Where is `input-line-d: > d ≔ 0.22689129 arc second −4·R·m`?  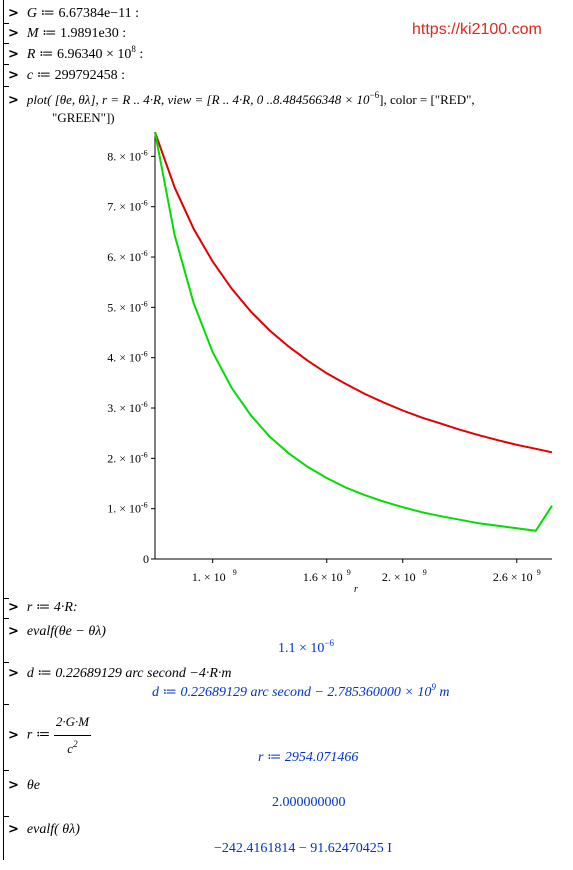 input-line-d: > d ≔ 0.22689129 arc second −4·R·m is located at coordinates (120, 673).